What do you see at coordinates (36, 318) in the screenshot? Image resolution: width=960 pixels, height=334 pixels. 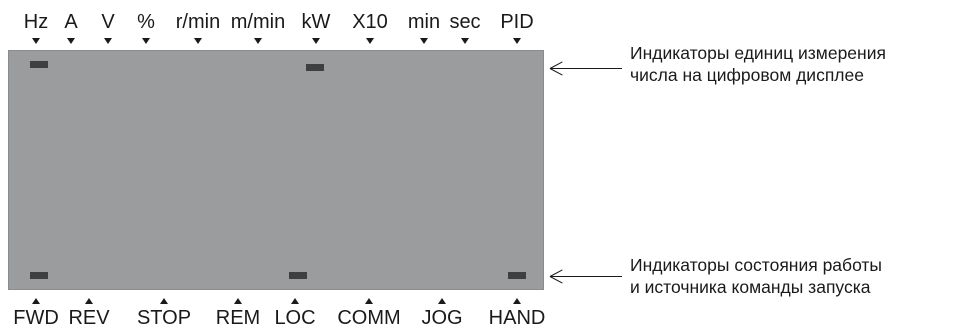 I see `status-label-fwd: FWD` at bounding box center [36, 318].